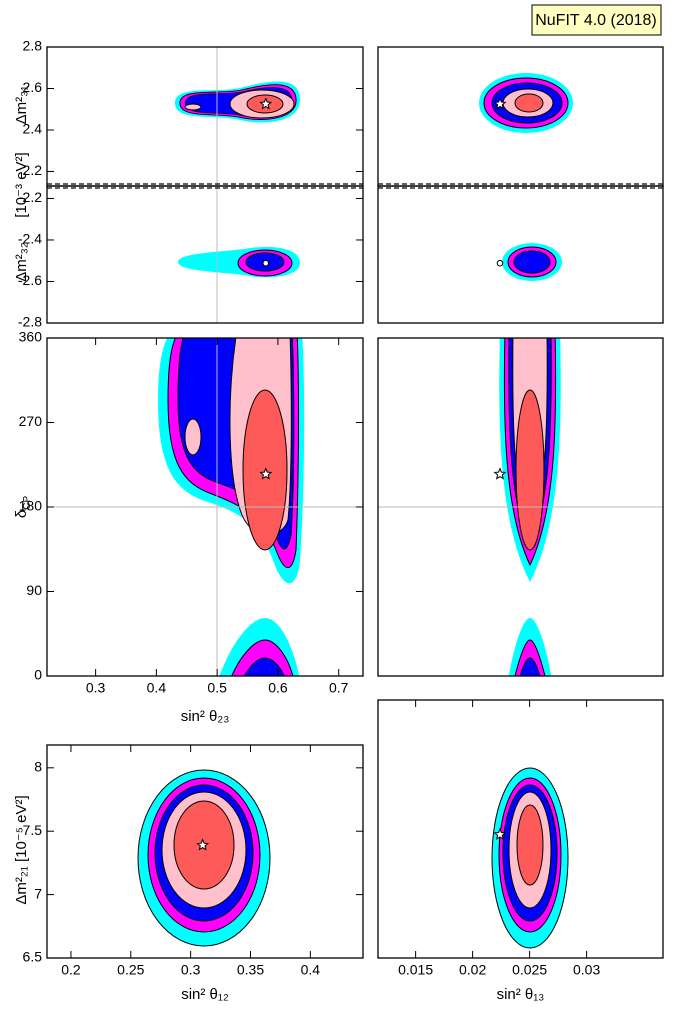 Image resolution: width=673 pixels, height=1010 pixels. Describe the element at coordinates (30, 322) in the screenshot. I see `y-tick-label: -2.8` at that location.